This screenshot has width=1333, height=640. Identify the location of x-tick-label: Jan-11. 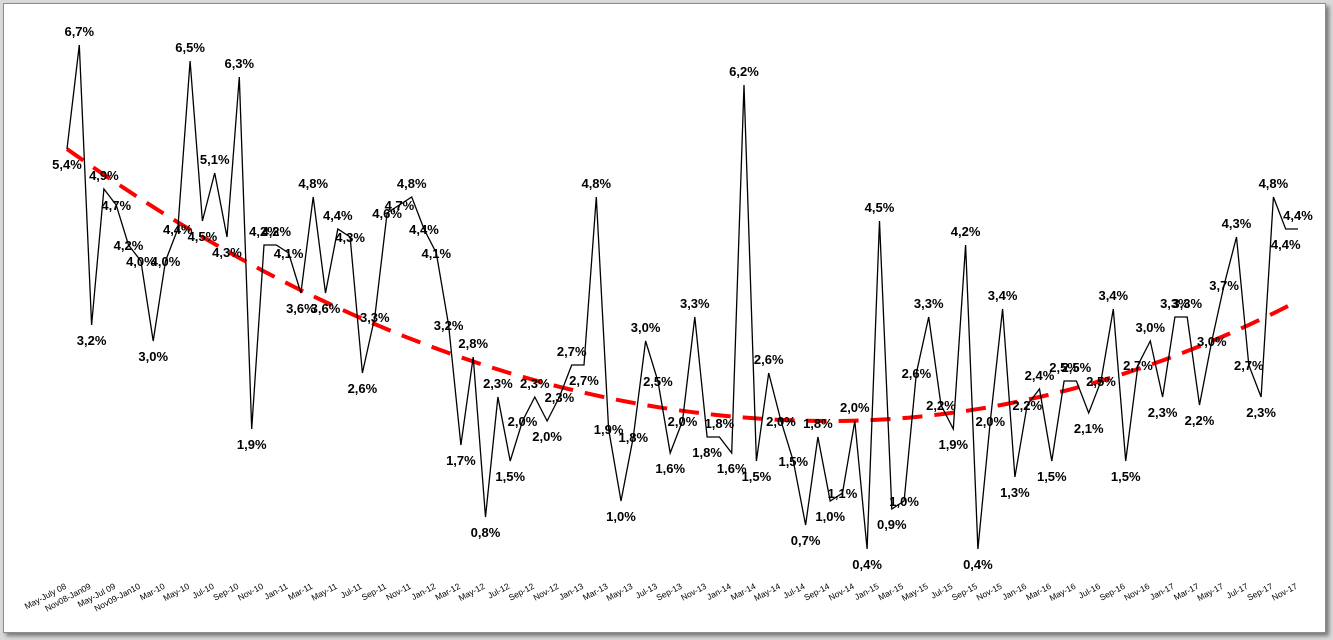
(275, 591).